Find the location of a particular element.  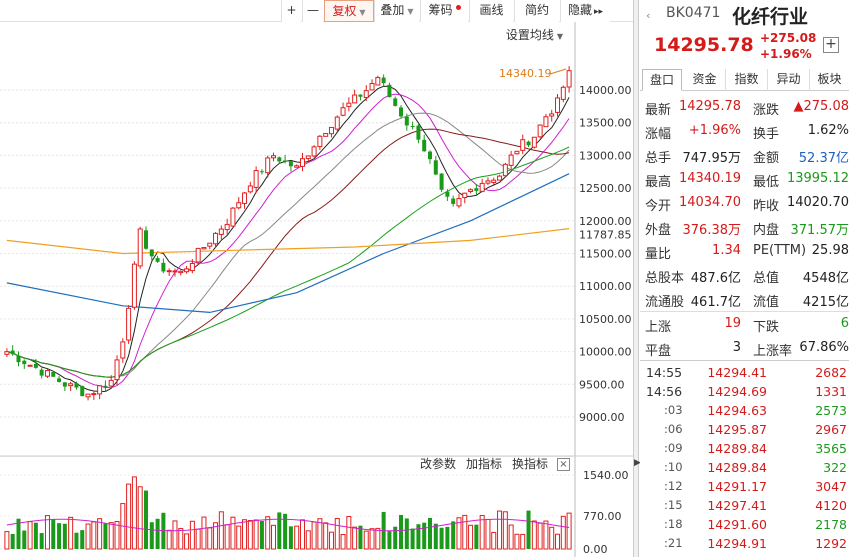

price-tick-label: 13000.00 is located at coordinates (605, 155).